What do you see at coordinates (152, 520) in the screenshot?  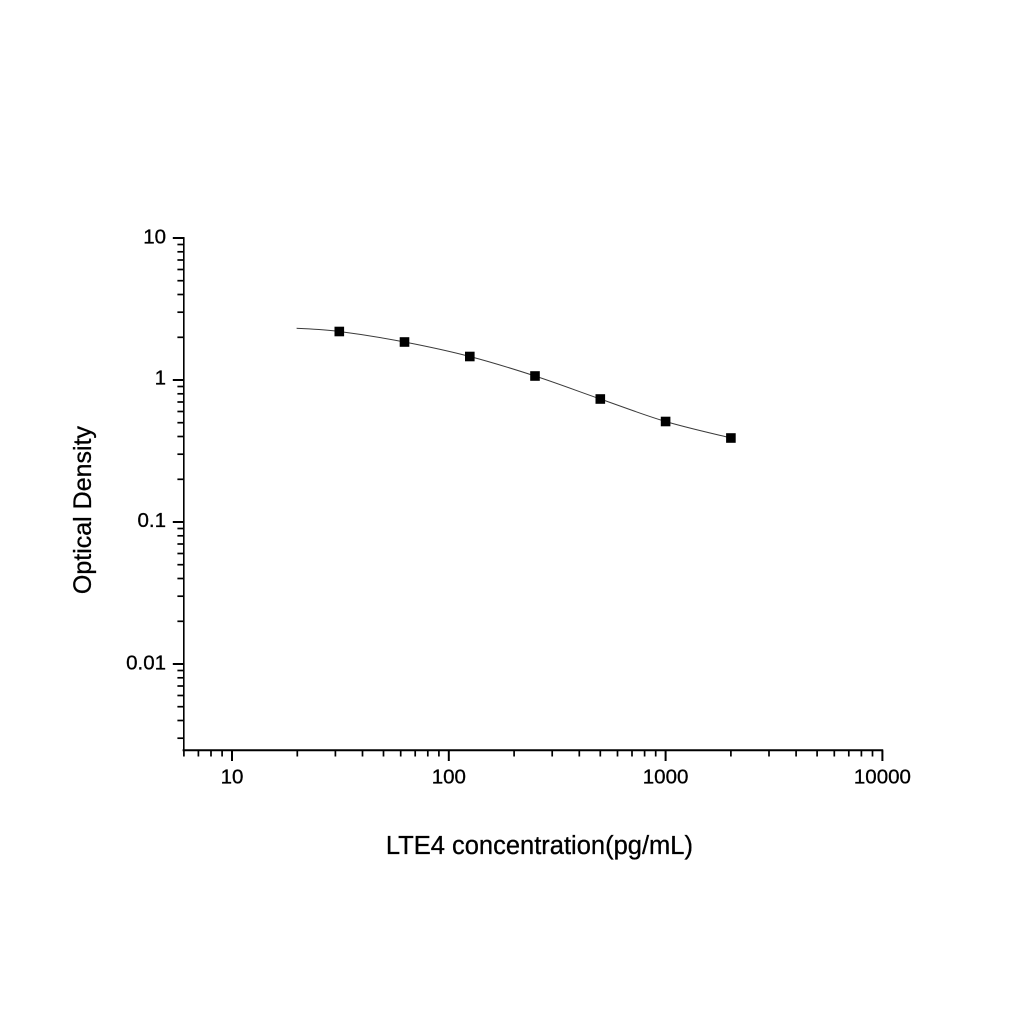 I see `svg-text: 0.1` at bounding box center [152, 520].